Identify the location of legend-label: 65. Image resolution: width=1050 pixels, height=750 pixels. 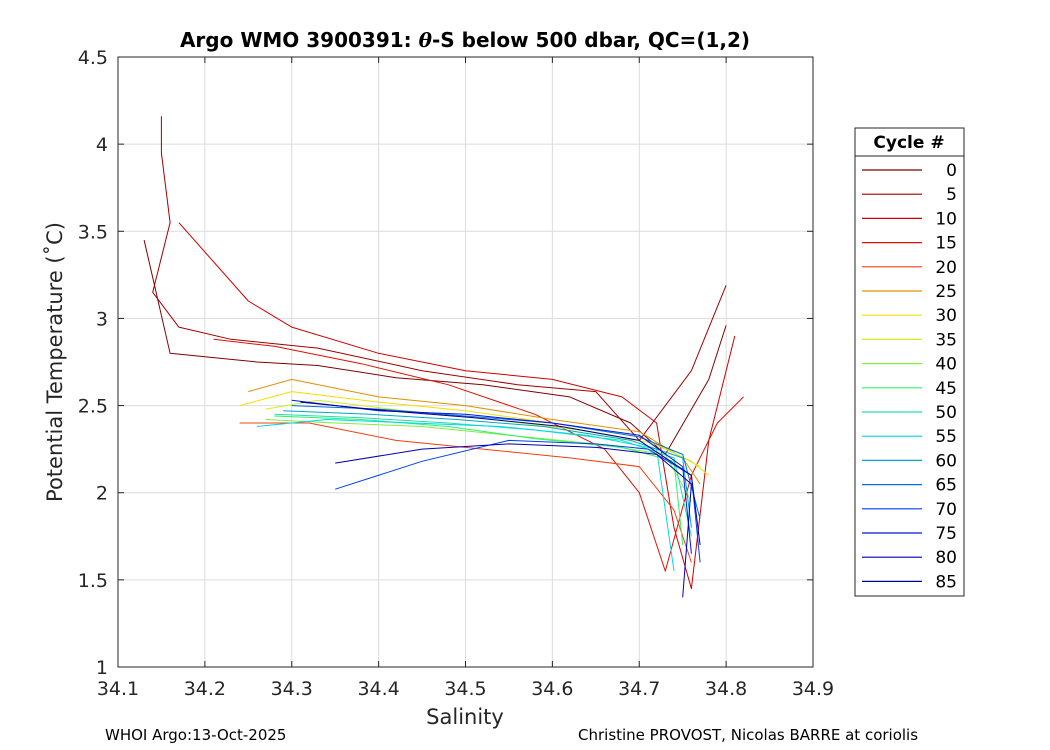
(946, 486).